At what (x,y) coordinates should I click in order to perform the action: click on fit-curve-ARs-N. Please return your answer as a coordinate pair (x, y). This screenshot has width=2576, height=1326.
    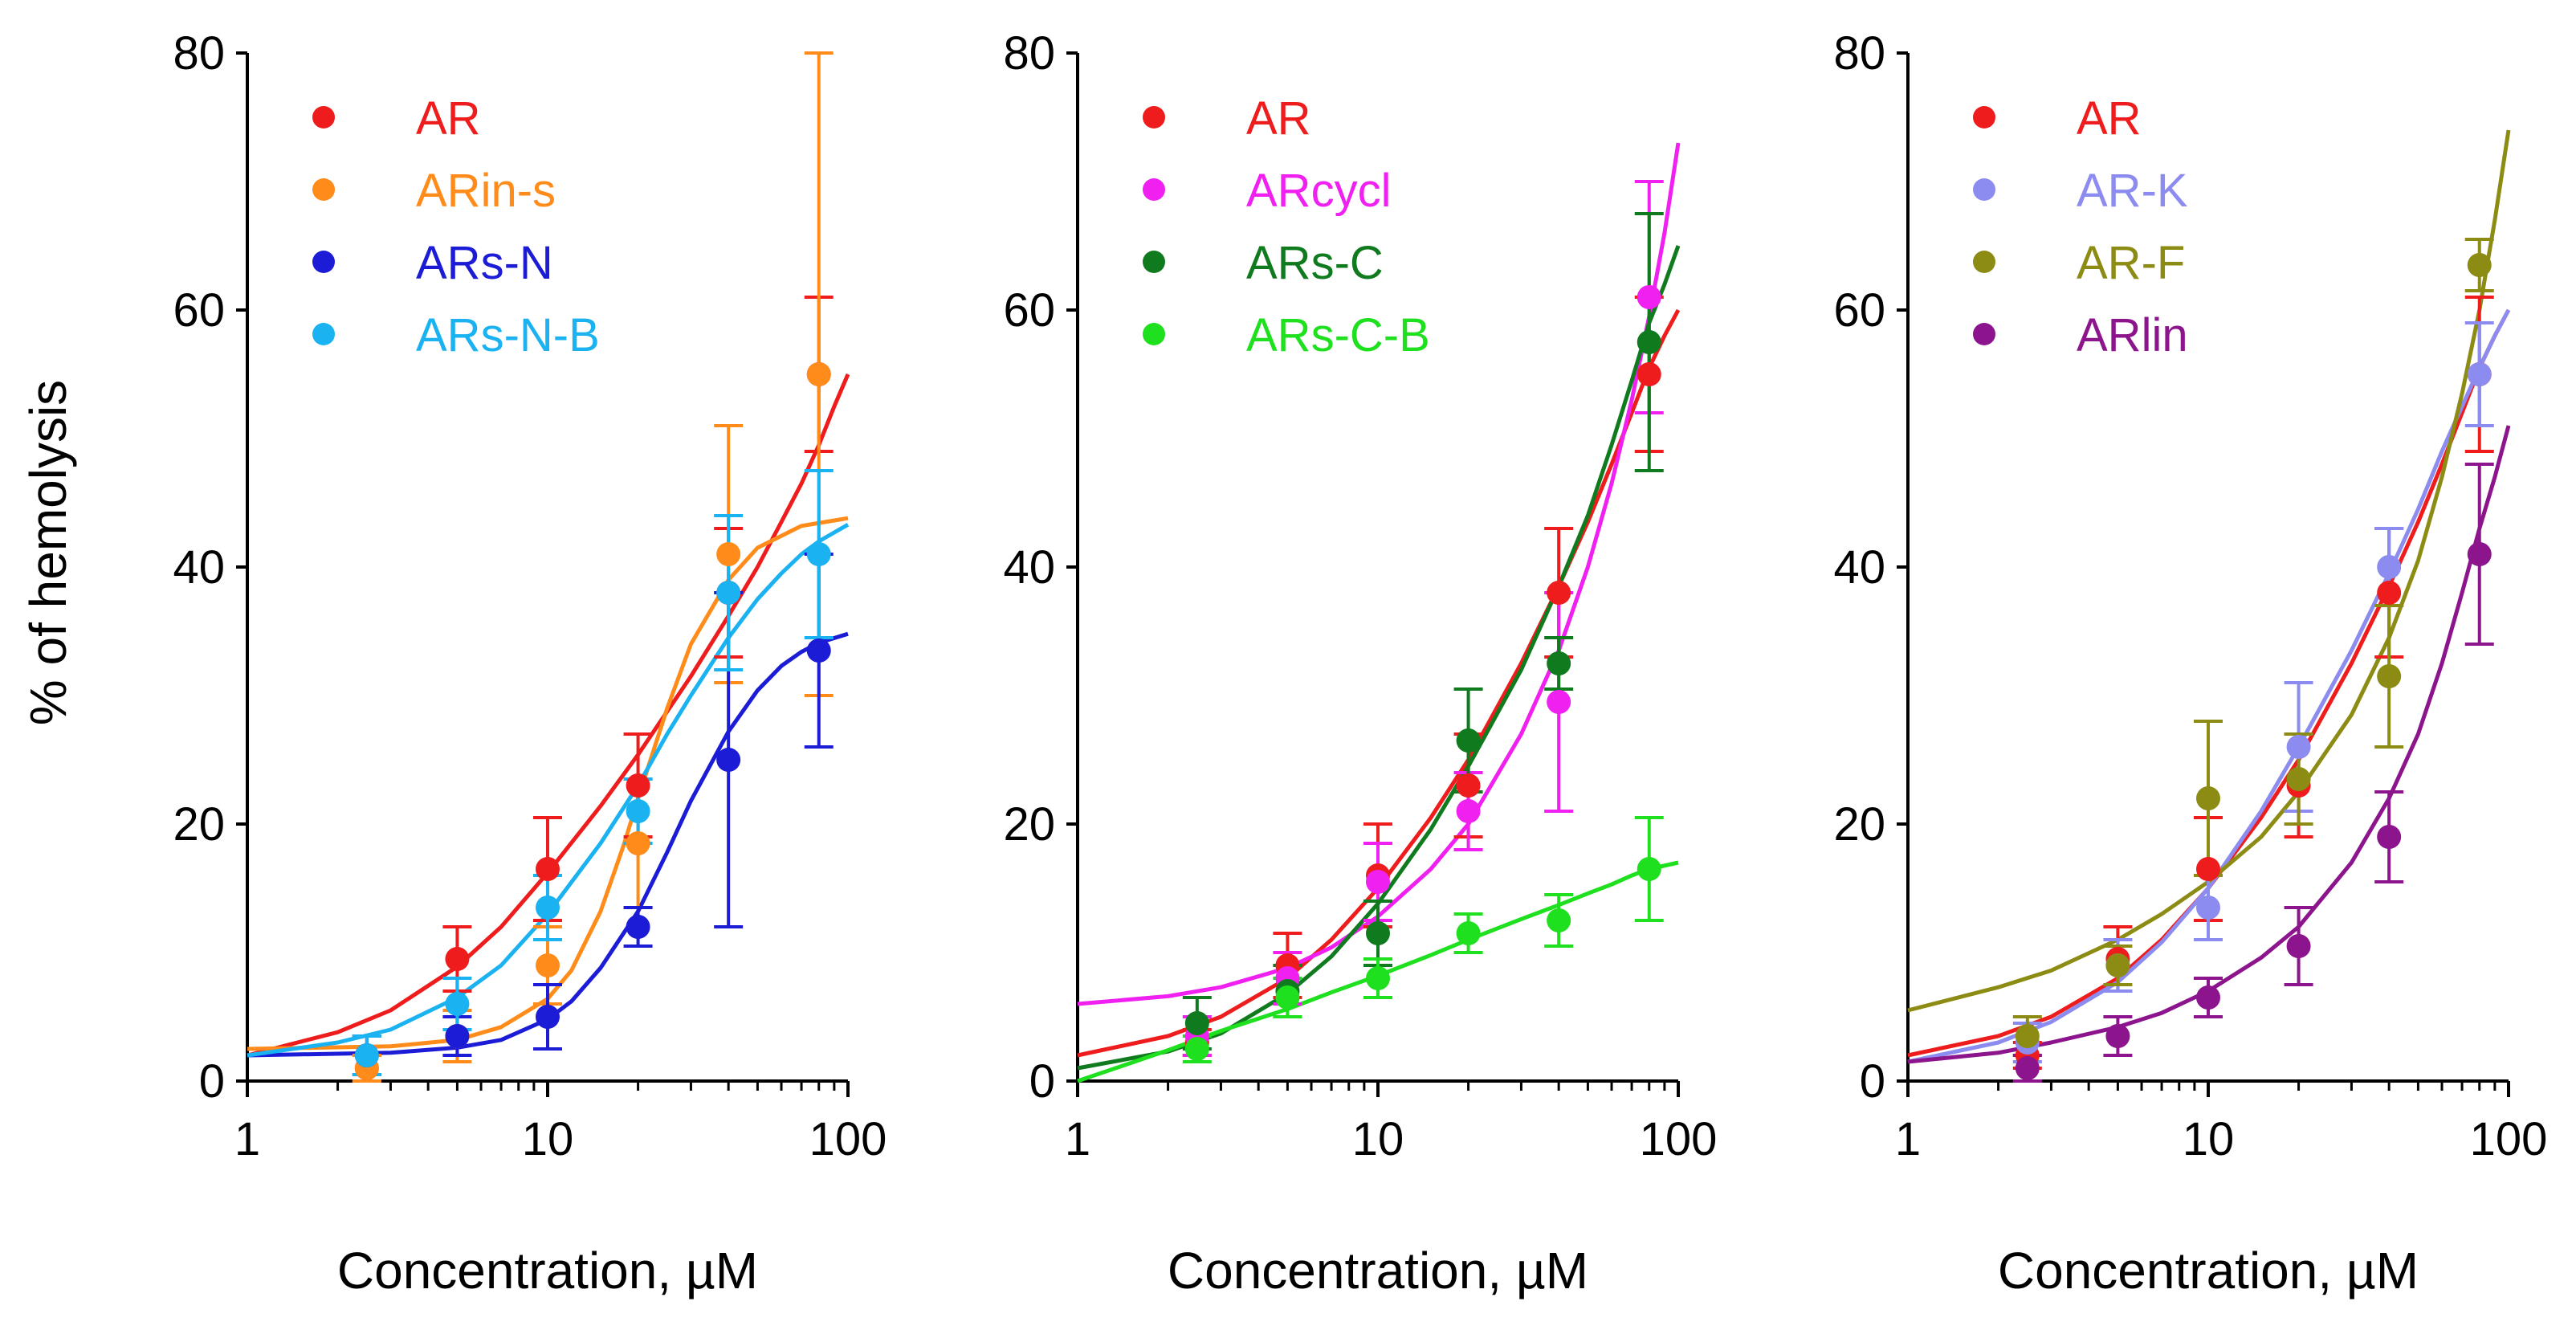
    Looking at the image, I should click on (548, 844).